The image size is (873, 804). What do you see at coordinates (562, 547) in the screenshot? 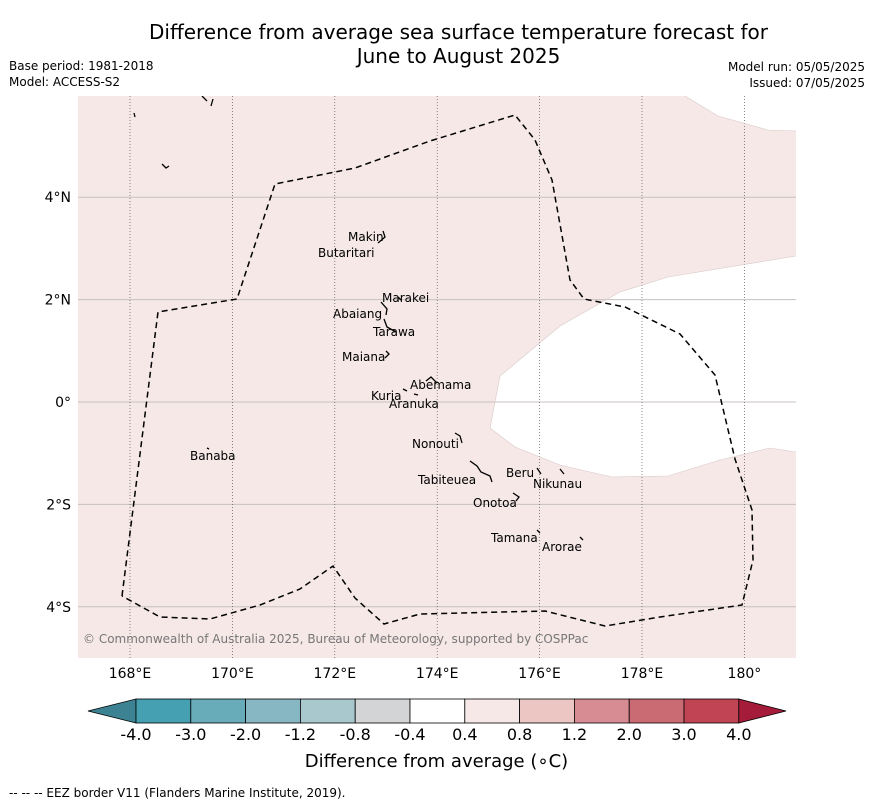
I see `island-label-arorae: Arorae` at bounding box center [562, 547].